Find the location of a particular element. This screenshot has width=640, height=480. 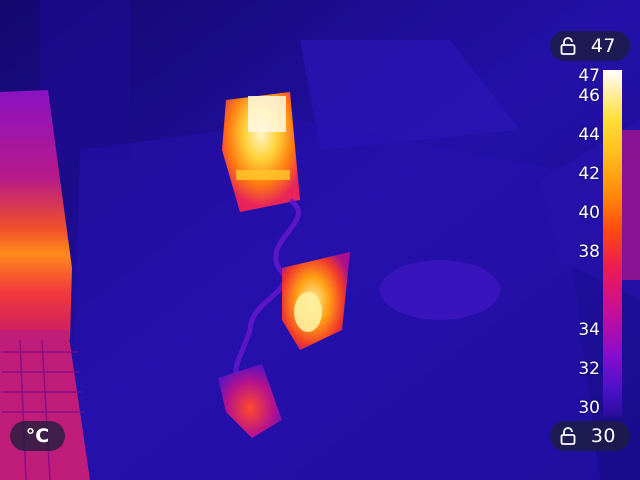

min-temperature-lock-button: 30 is located at coordinates (590, 436).